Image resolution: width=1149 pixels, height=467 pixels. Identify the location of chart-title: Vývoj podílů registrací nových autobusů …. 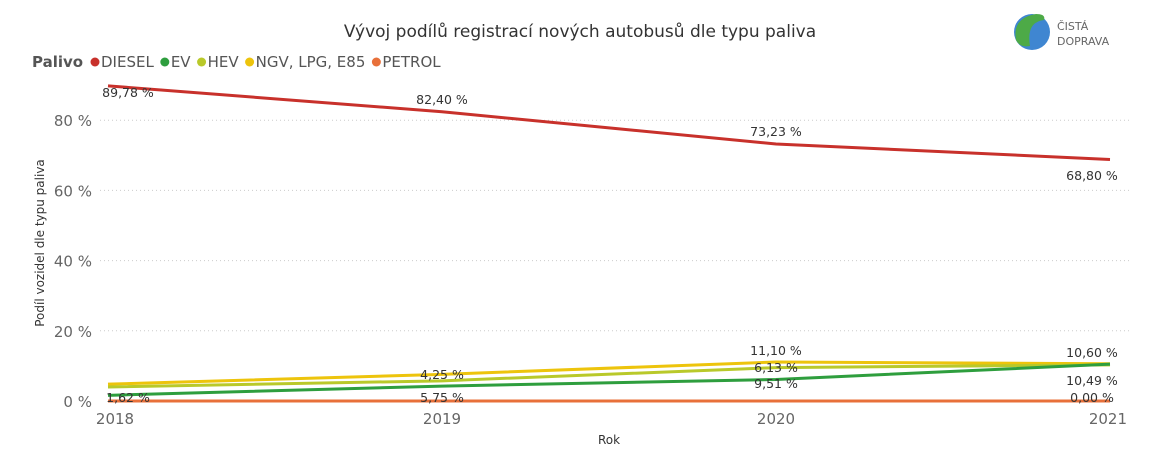
(580, 32).